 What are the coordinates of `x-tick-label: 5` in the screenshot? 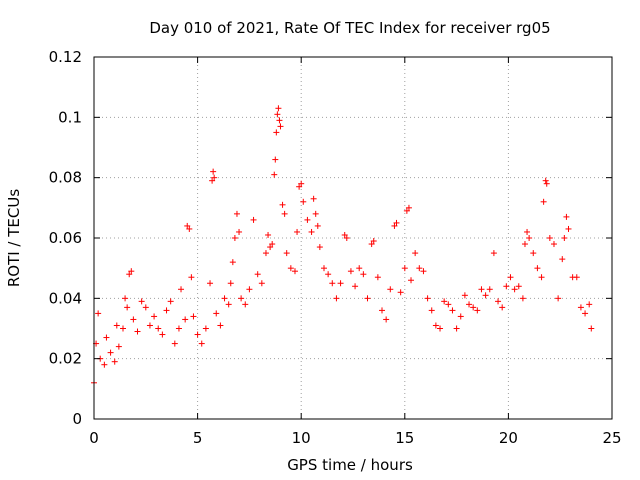 It's located at (198, 438).